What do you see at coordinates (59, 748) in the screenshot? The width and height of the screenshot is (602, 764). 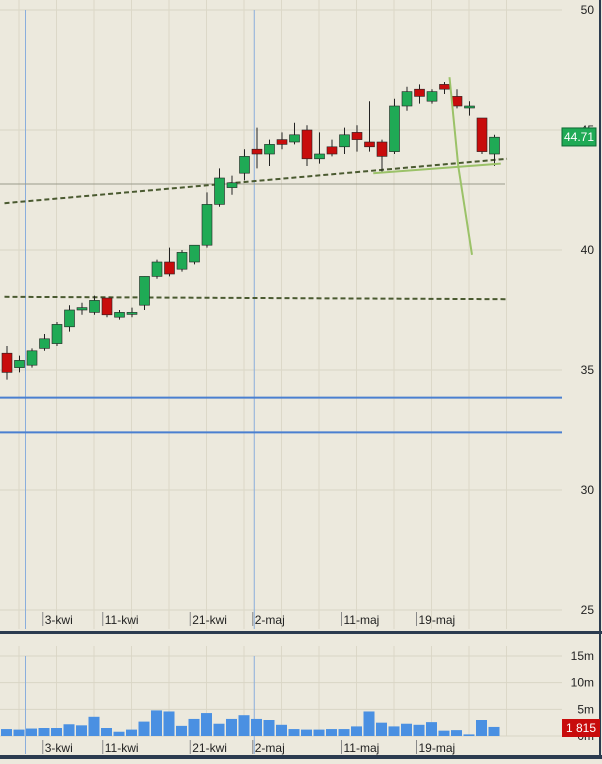 I see `volume-date-label: 3-kwi` at bounding box center [59, 748].